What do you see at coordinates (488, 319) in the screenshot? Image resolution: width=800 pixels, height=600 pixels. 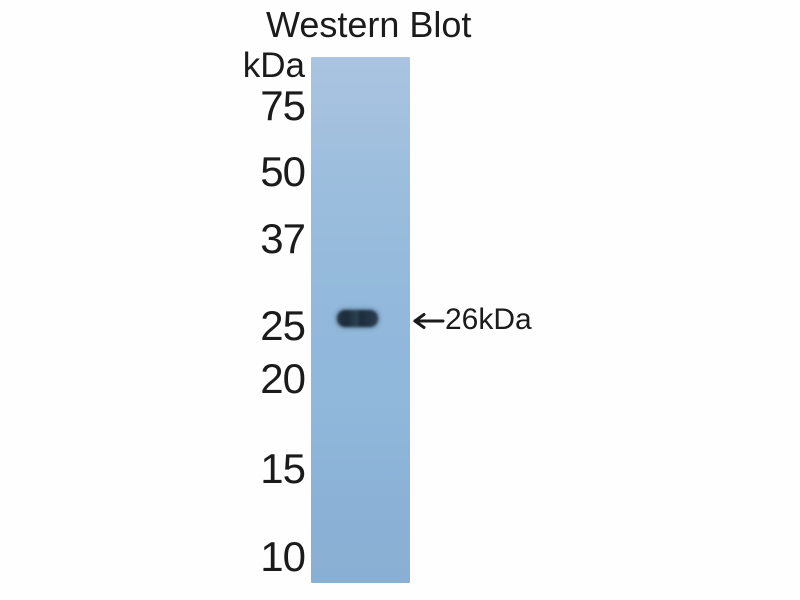 I see `band-annotation-label: 26kDa` at bounding box center [488, 319].